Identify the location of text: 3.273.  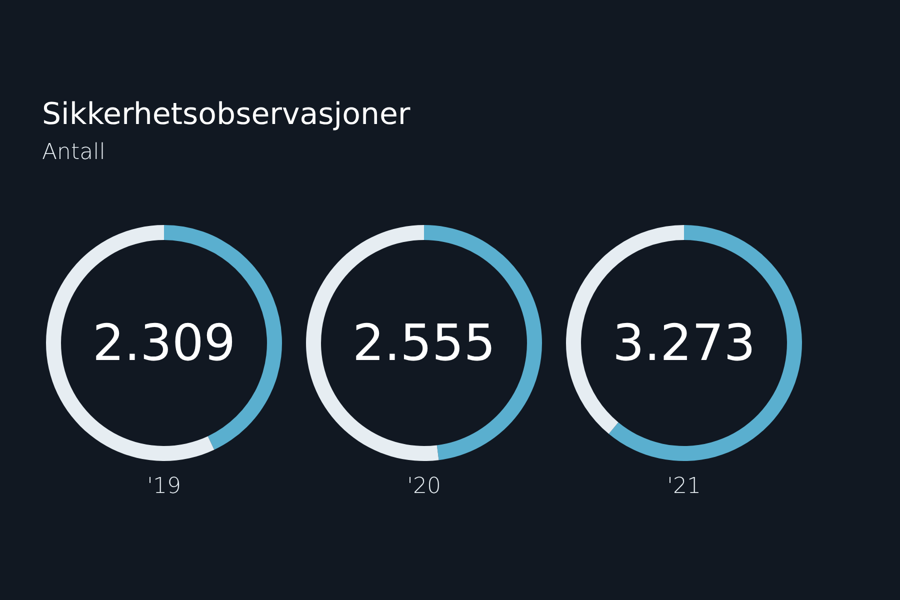
(684, 343).